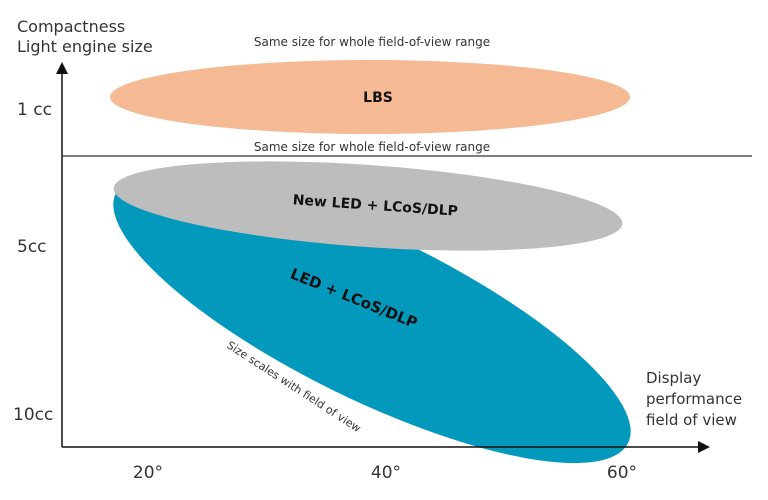 This screenshot has width=768, height=500. I want to click on lbs-label: LBS, so click(378, 98).